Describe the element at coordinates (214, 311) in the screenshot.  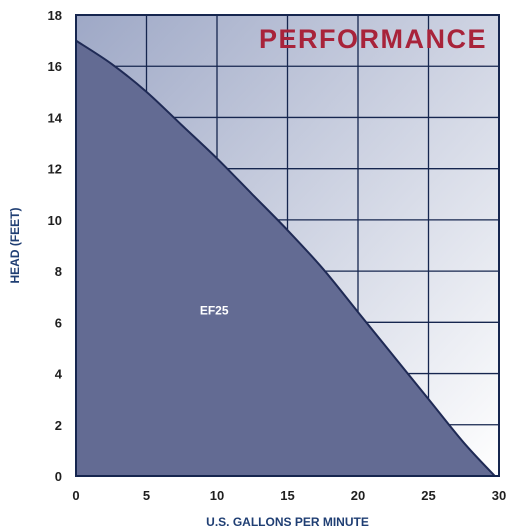
I see `series-label-ef25: EF25` at that location.